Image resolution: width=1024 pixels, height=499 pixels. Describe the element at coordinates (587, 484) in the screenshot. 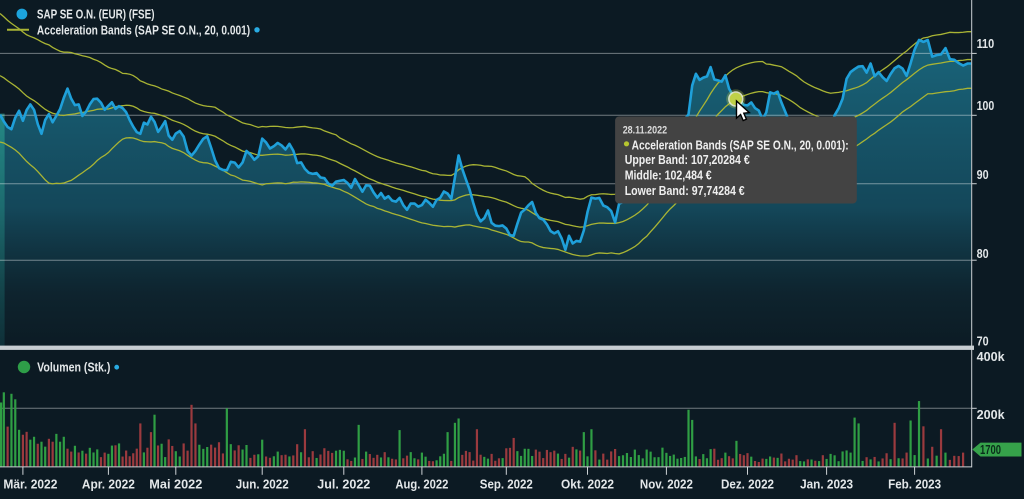

I see `svg-text: Okt. 2022` at that location.